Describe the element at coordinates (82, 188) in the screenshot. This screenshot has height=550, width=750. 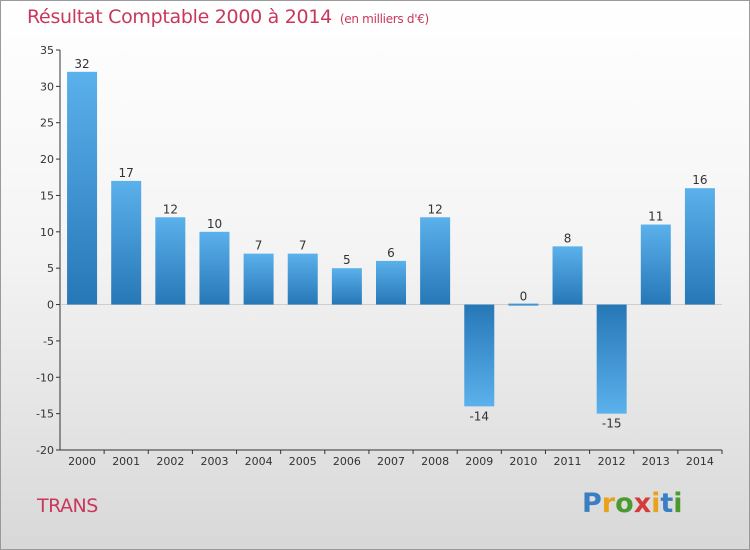
I see `bar-2000` at that location.